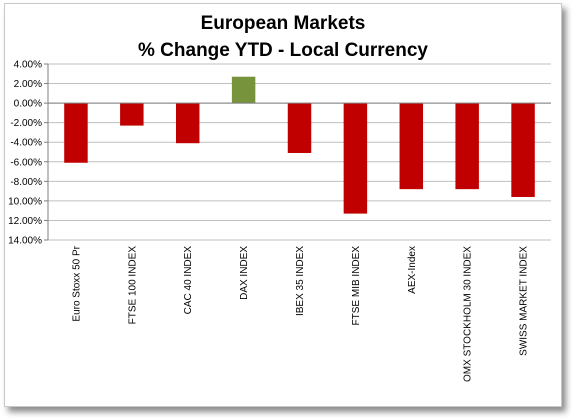 The width and height of the screenshot is (576, 419). Describe the element at coordinates (28, 104) in the screenshot. I see `y-tick-label: 0.00%` at that location.